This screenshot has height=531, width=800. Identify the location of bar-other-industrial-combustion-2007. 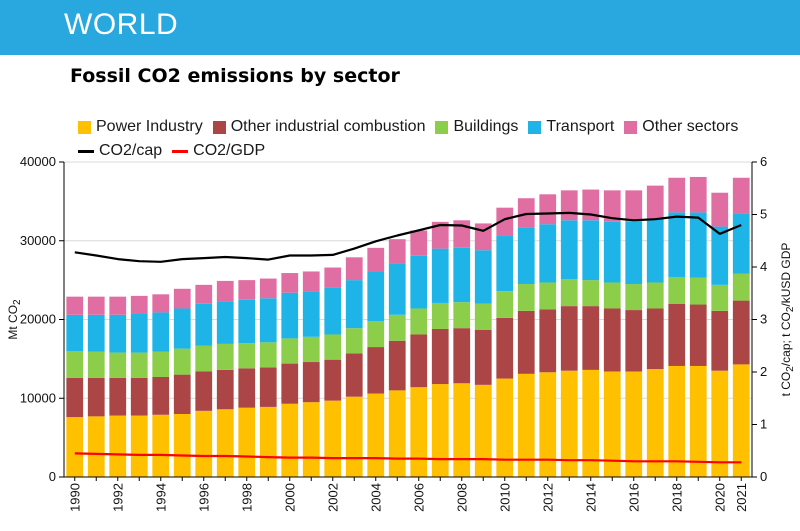
(440, 356).